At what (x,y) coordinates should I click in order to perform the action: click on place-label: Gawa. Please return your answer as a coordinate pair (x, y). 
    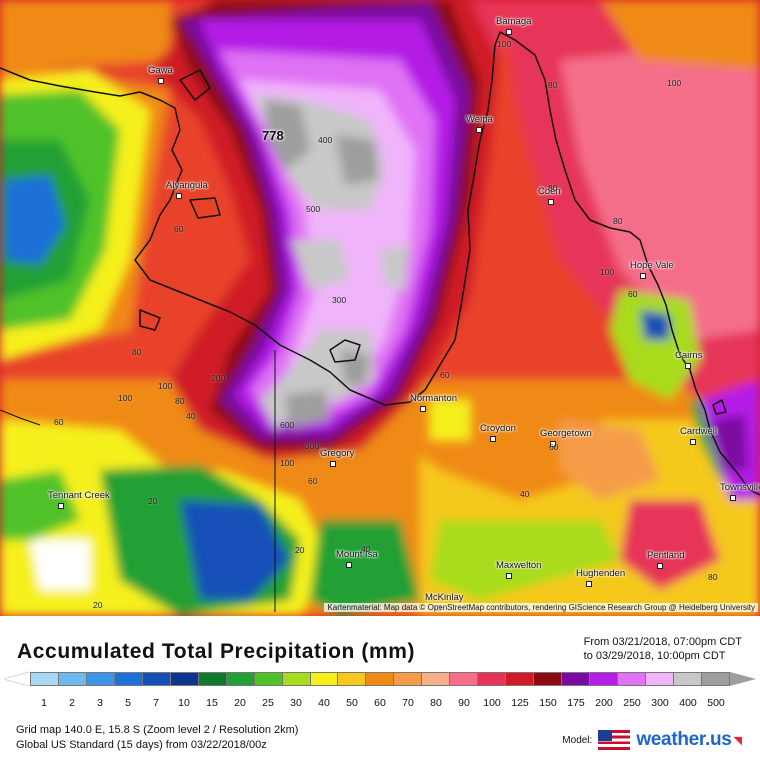
    Looking at the image, I should click on (160, 76).